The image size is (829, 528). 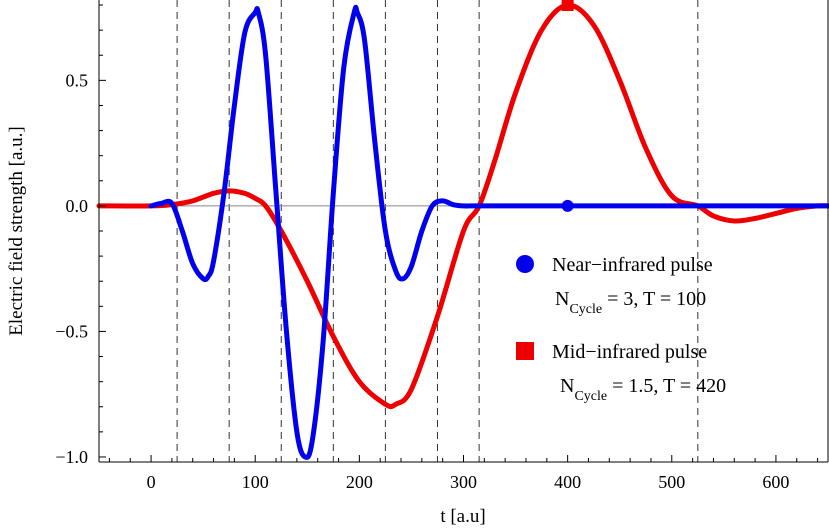 What do you see at coordinates (621, 372) in the screenshot?
I see `legend-entry-mid-infrared: Mid−infrared pulse NCycle = 1.5, T = 420` at bounding box center [621, 372].